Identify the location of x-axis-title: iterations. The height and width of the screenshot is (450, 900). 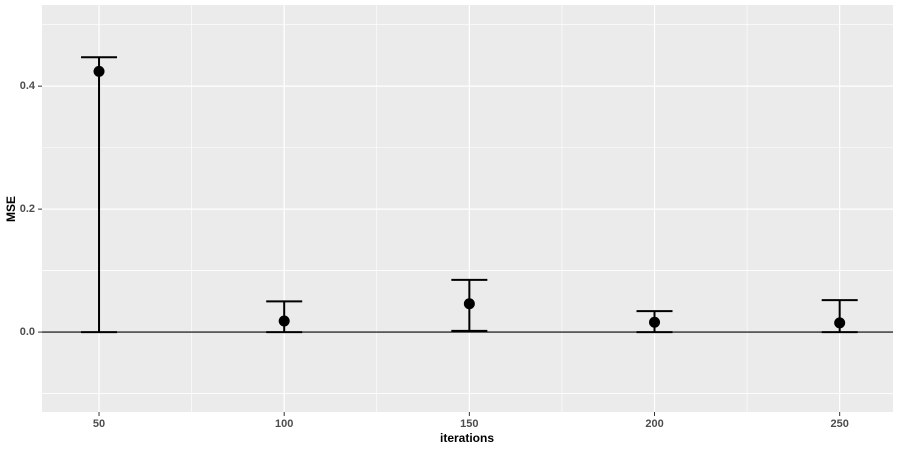
(467, 438).